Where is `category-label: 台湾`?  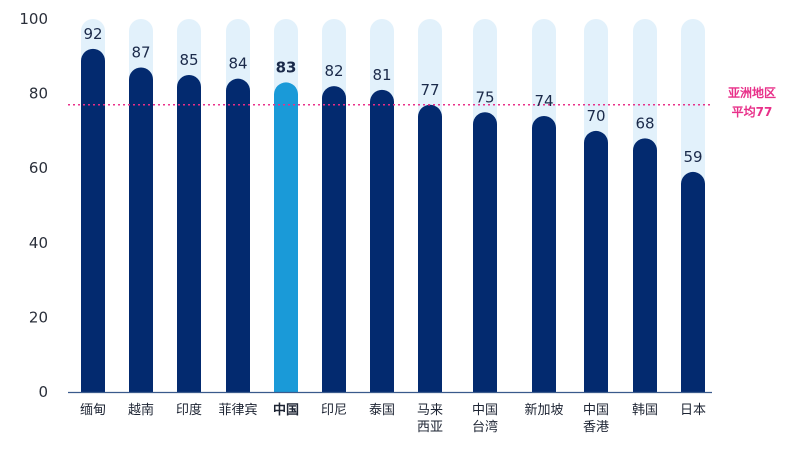
category-label: 台湾 is located at coordinates (485, 427).